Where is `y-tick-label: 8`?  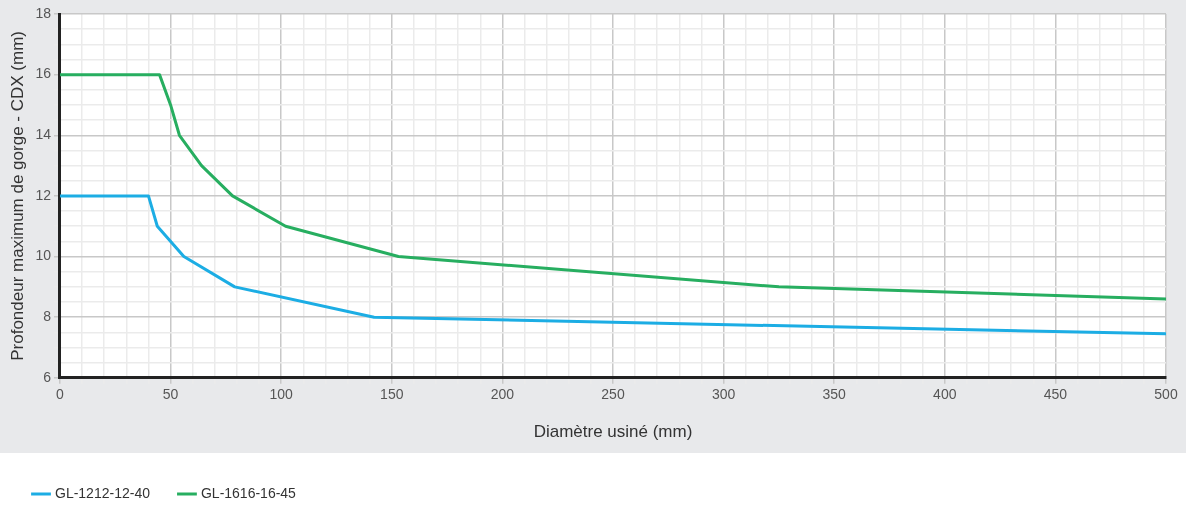
y-tick-label: 8 is located at coordinates (47, 316).